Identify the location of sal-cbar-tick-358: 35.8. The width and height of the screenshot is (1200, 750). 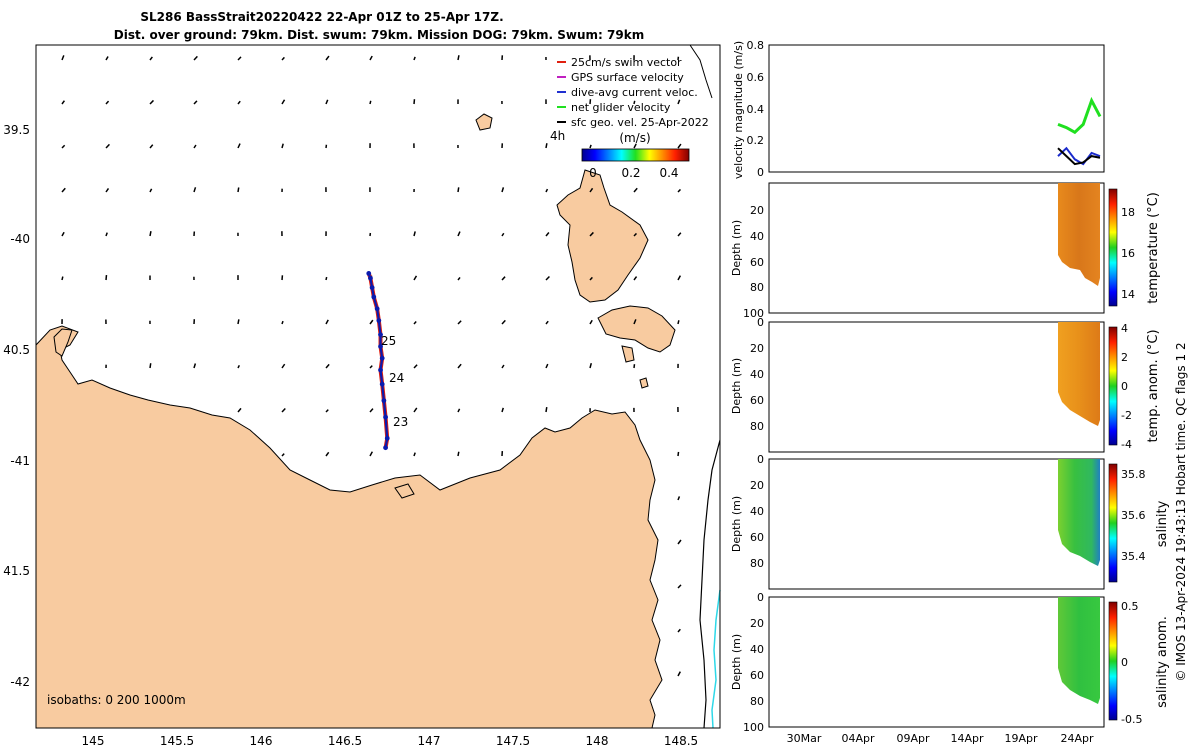
(1133, 474).